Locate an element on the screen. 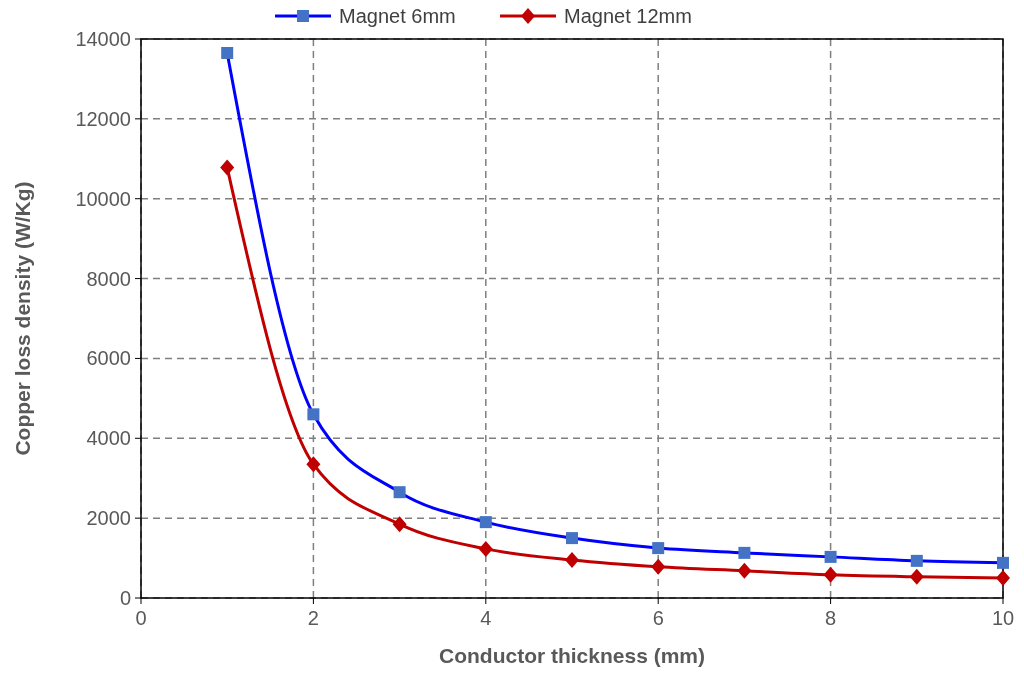 This screenshot has width=1024, height=675. x-tick-label: 6 is located at coordinates (658, 618).